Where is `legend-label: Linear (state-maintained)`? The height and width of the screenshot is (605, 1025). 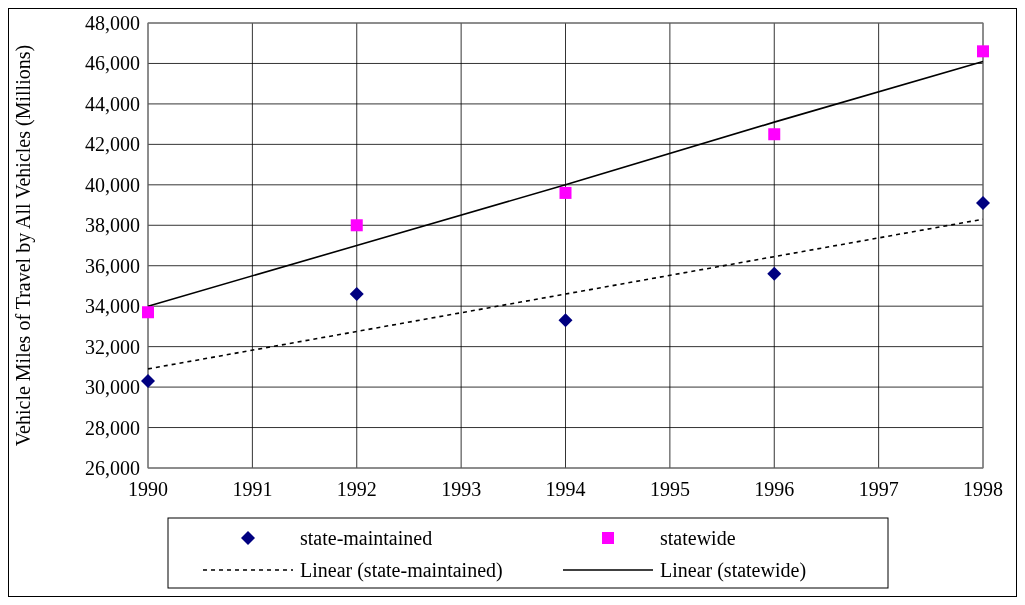
legend-label: Linear (state-maintained) is located at coordinates (401, 570).